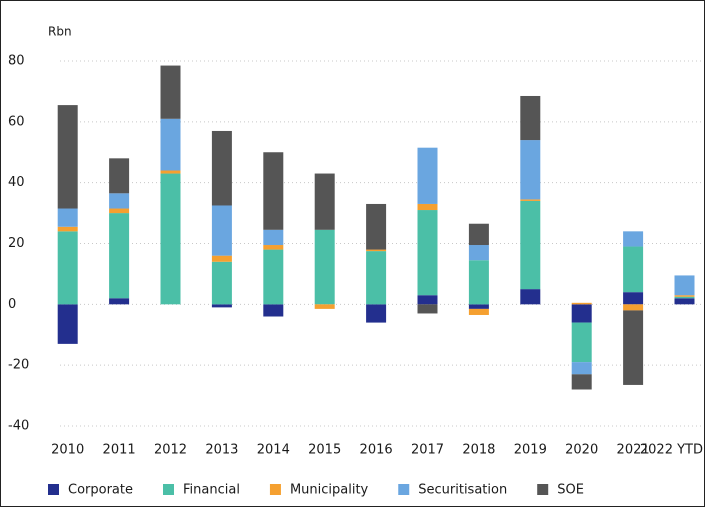  Describe the element at coordinates (633, 450) in the screenshot. I see `x-tick-label: 2021` at that location.